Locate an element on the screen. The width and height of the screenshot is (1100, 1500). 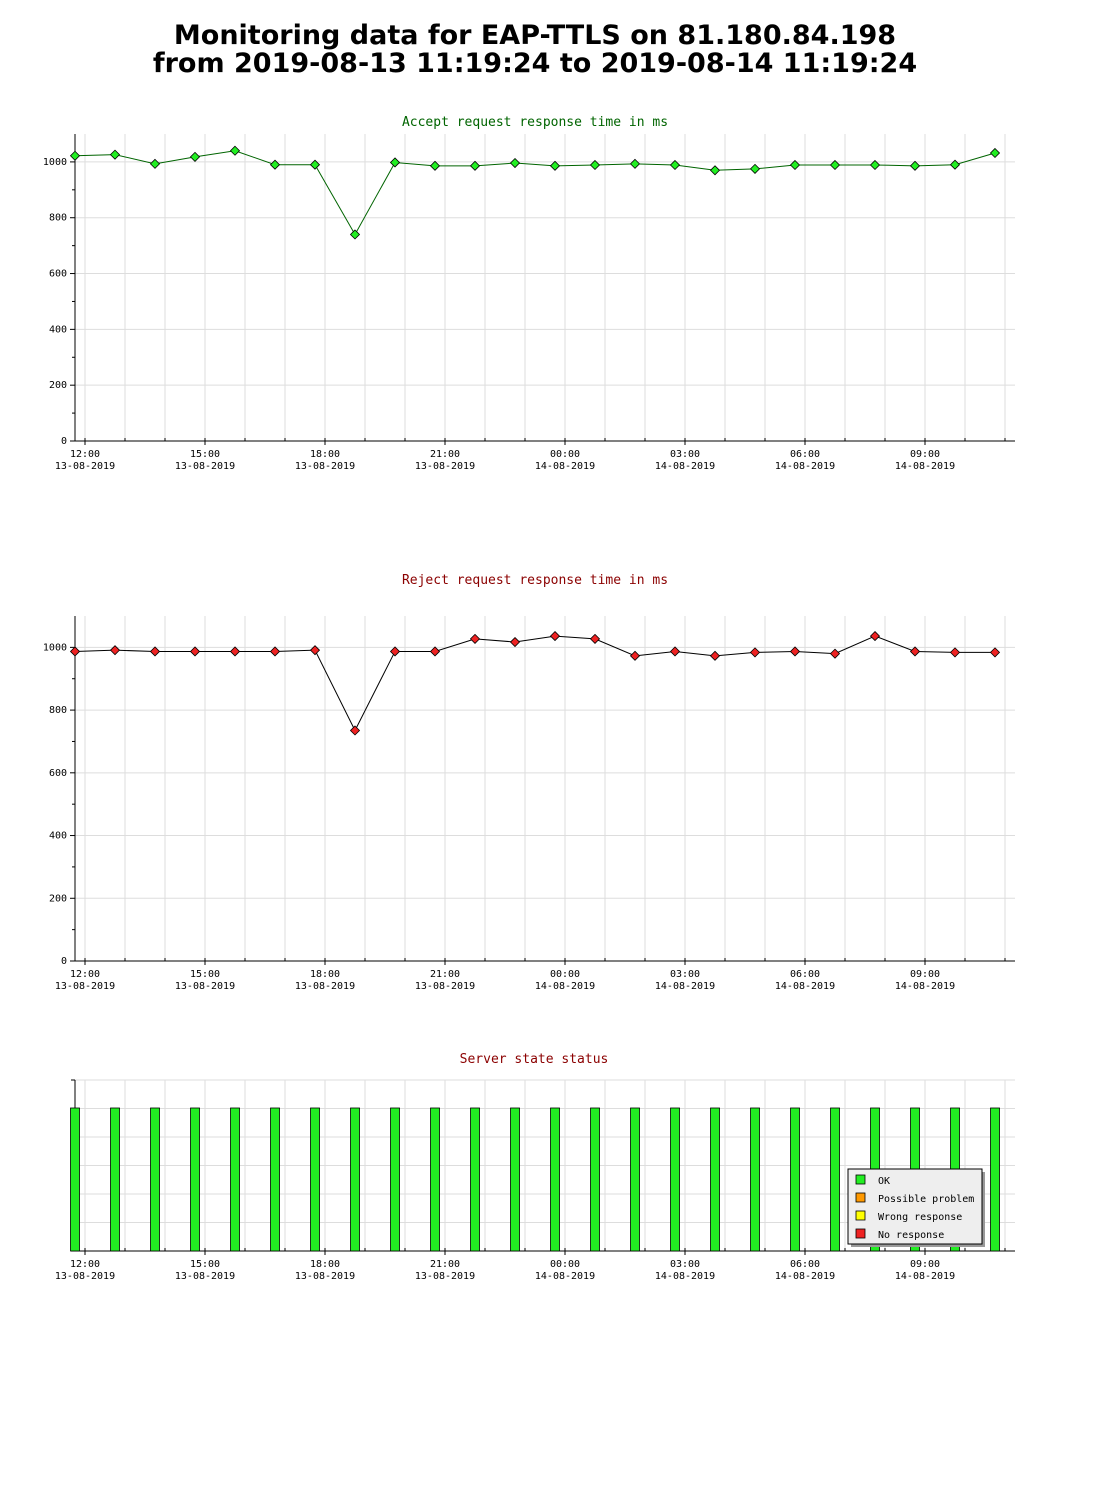
legend is located at coordinates (915, 1206).